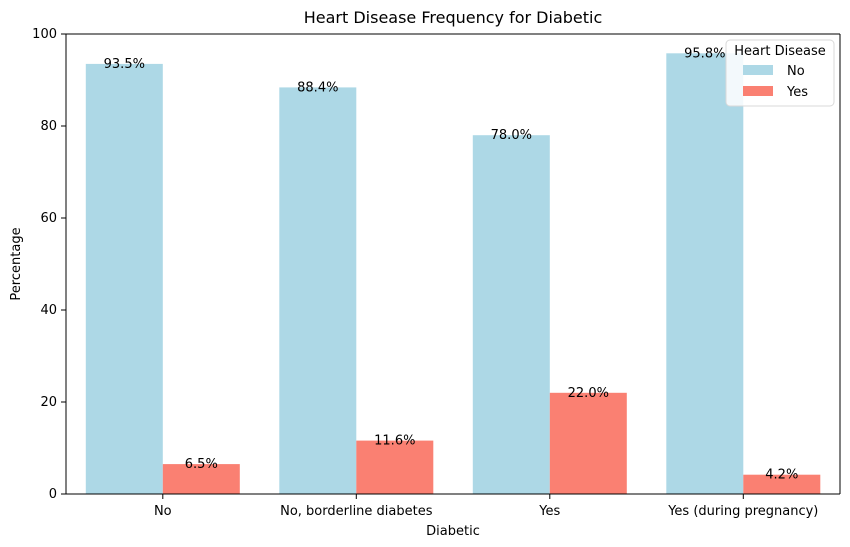 The height and width of the screenshot is (547, 850). What do you see at coordinates (453, 531) in the screenshot?
I see `x-axis-label: Diabetic` at bounding box center [453, 531].